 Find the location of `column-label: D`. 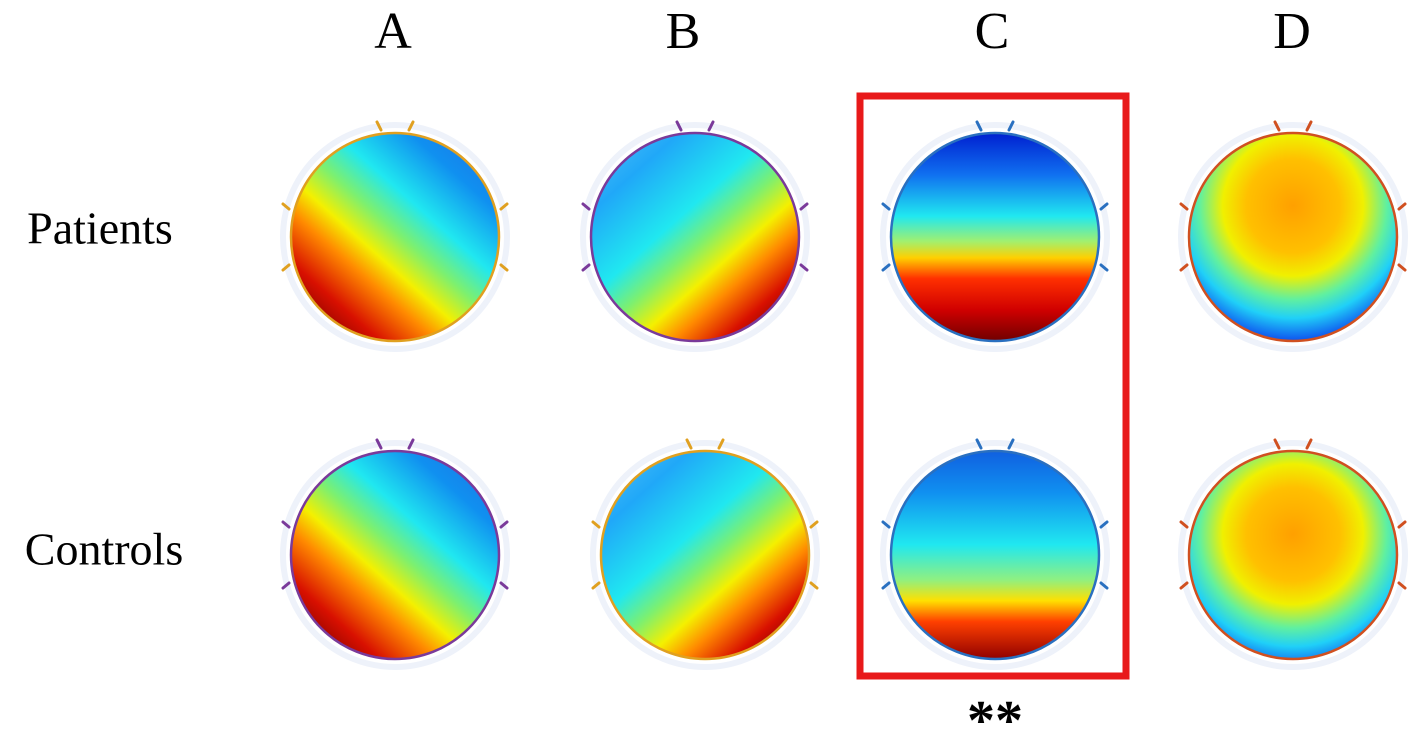

column-label: D is located at coordinates (1292, 31).